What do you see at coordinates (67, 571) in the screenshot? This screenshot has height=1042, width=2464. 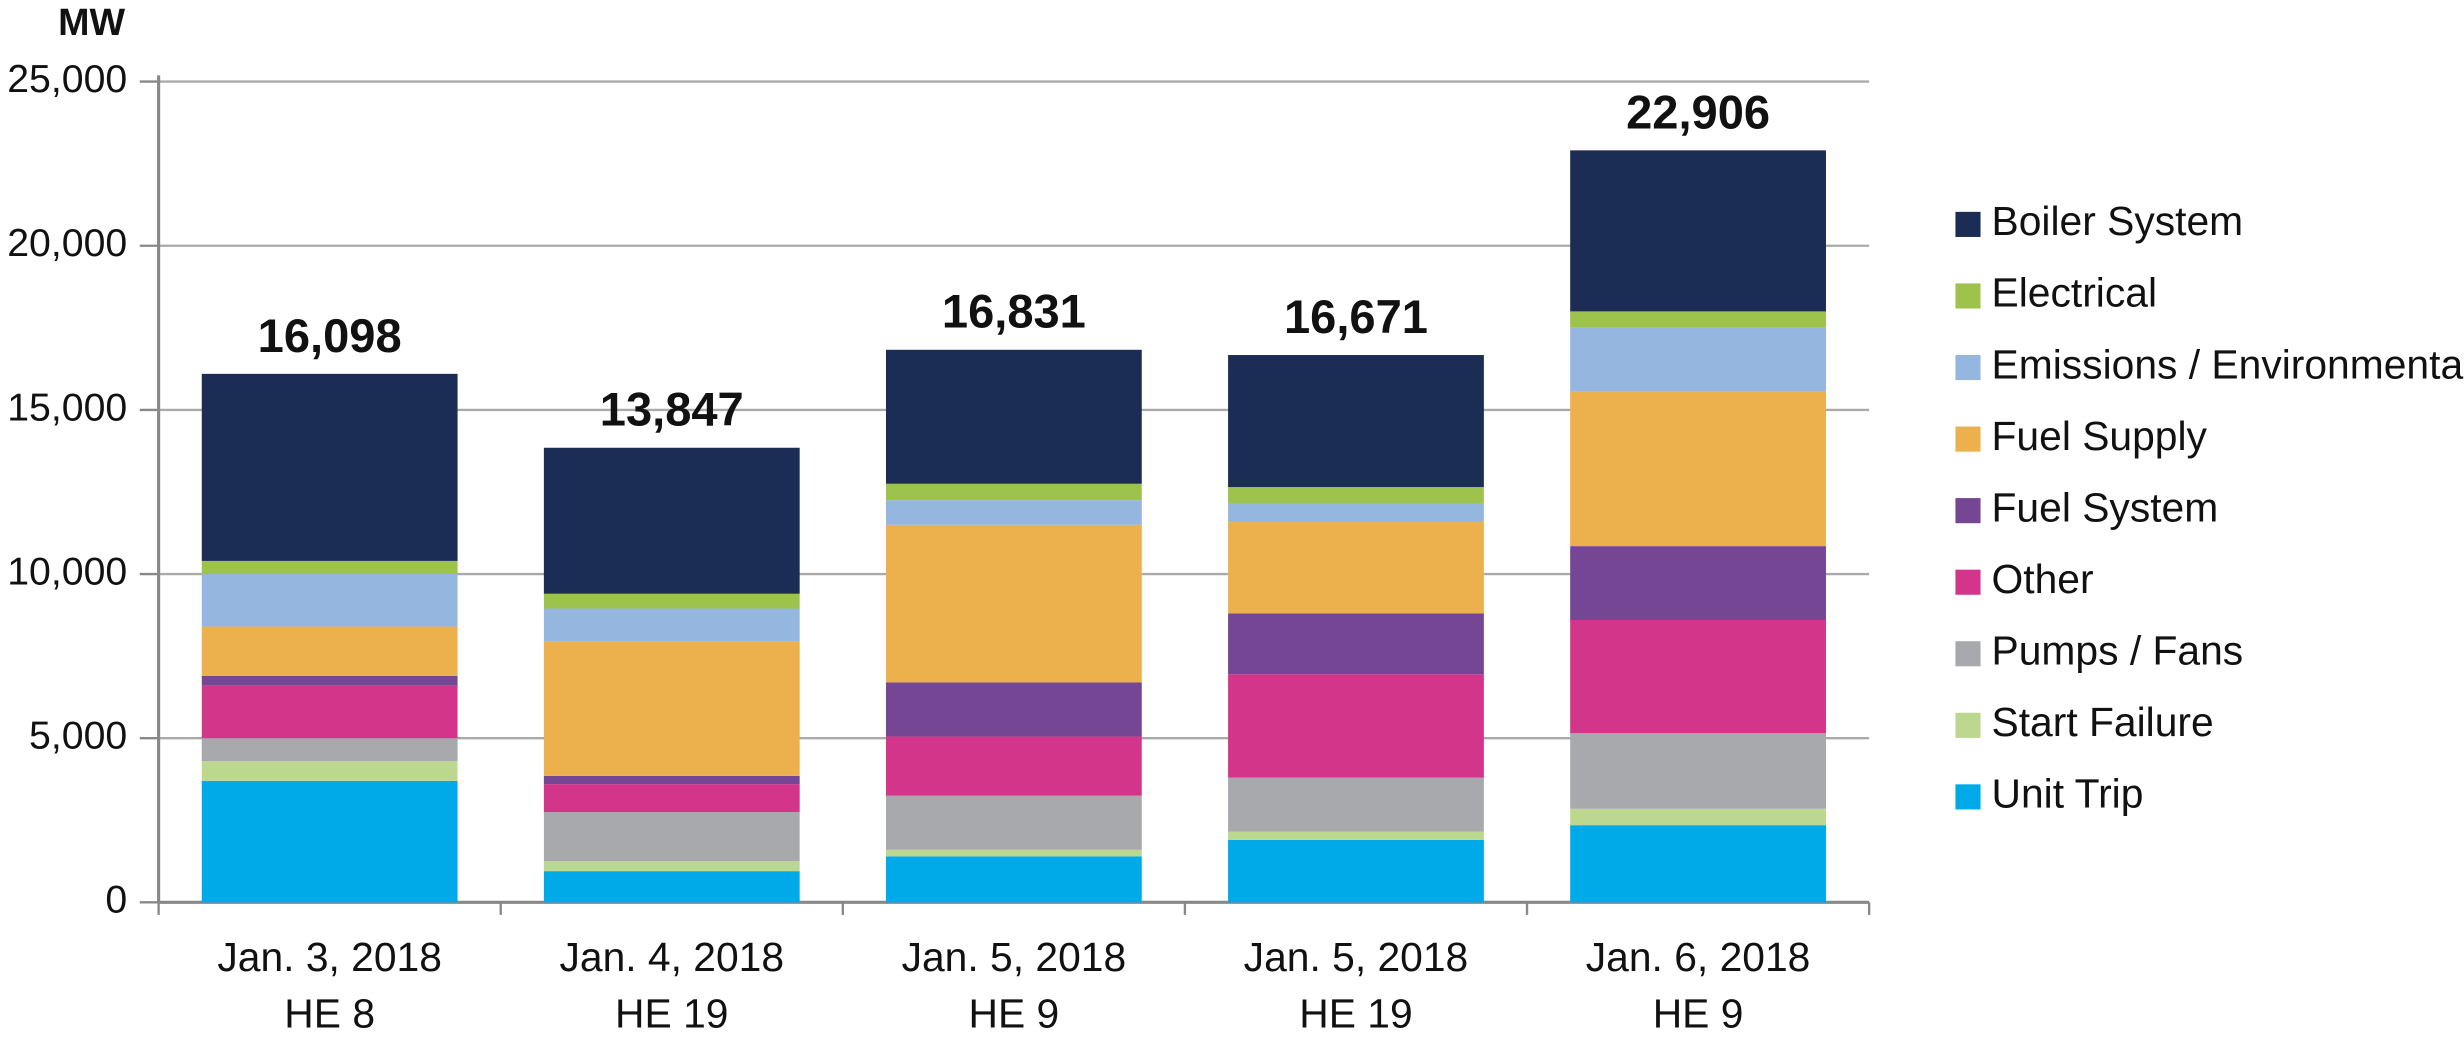 I see `y-tick-label: 10,000` at bounding box center [67, 571].